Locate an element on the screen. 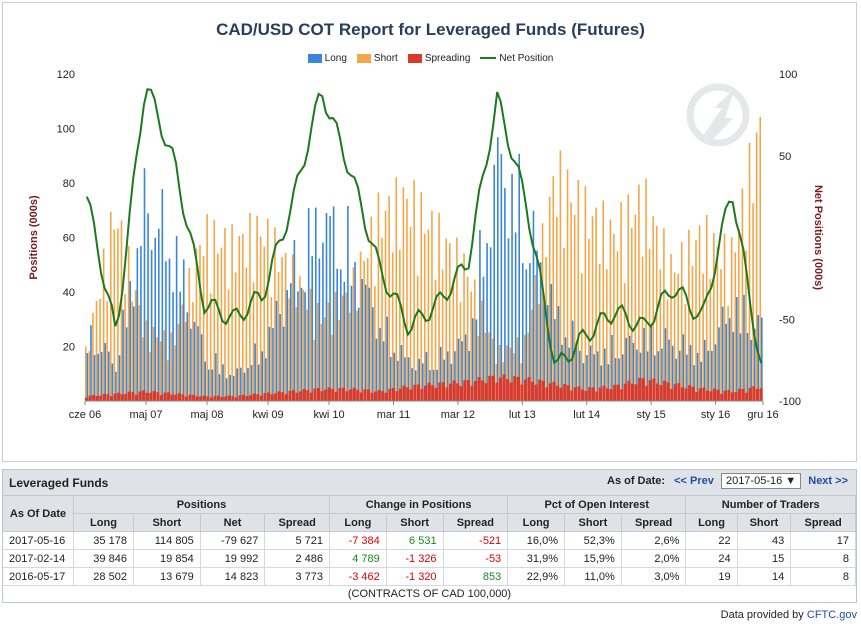 This screenshot has width=861, height=626. legend-item-short: Short is located at coordinates (377, 58).